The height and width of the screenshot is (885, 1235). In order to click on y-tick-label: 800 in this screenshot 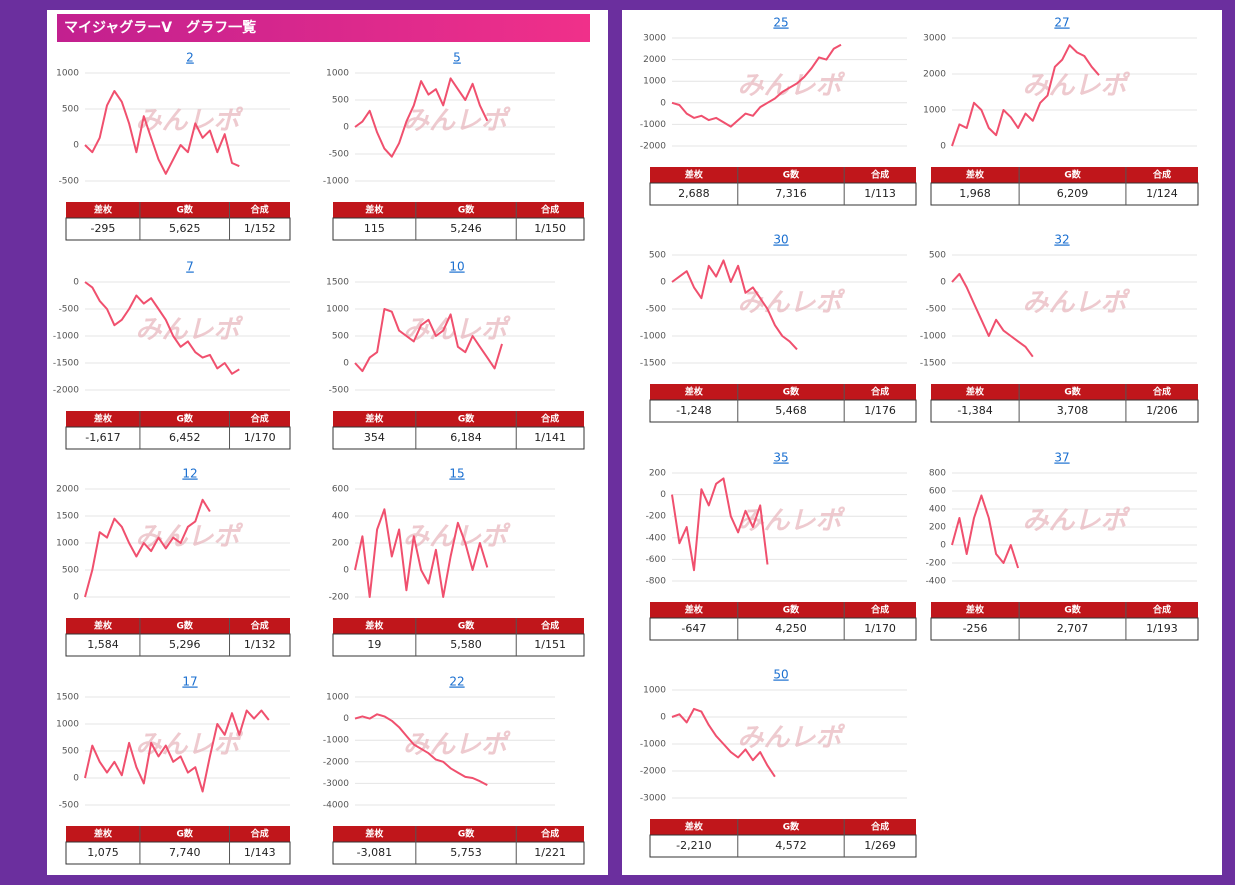, I will do `click(937, 474)`.